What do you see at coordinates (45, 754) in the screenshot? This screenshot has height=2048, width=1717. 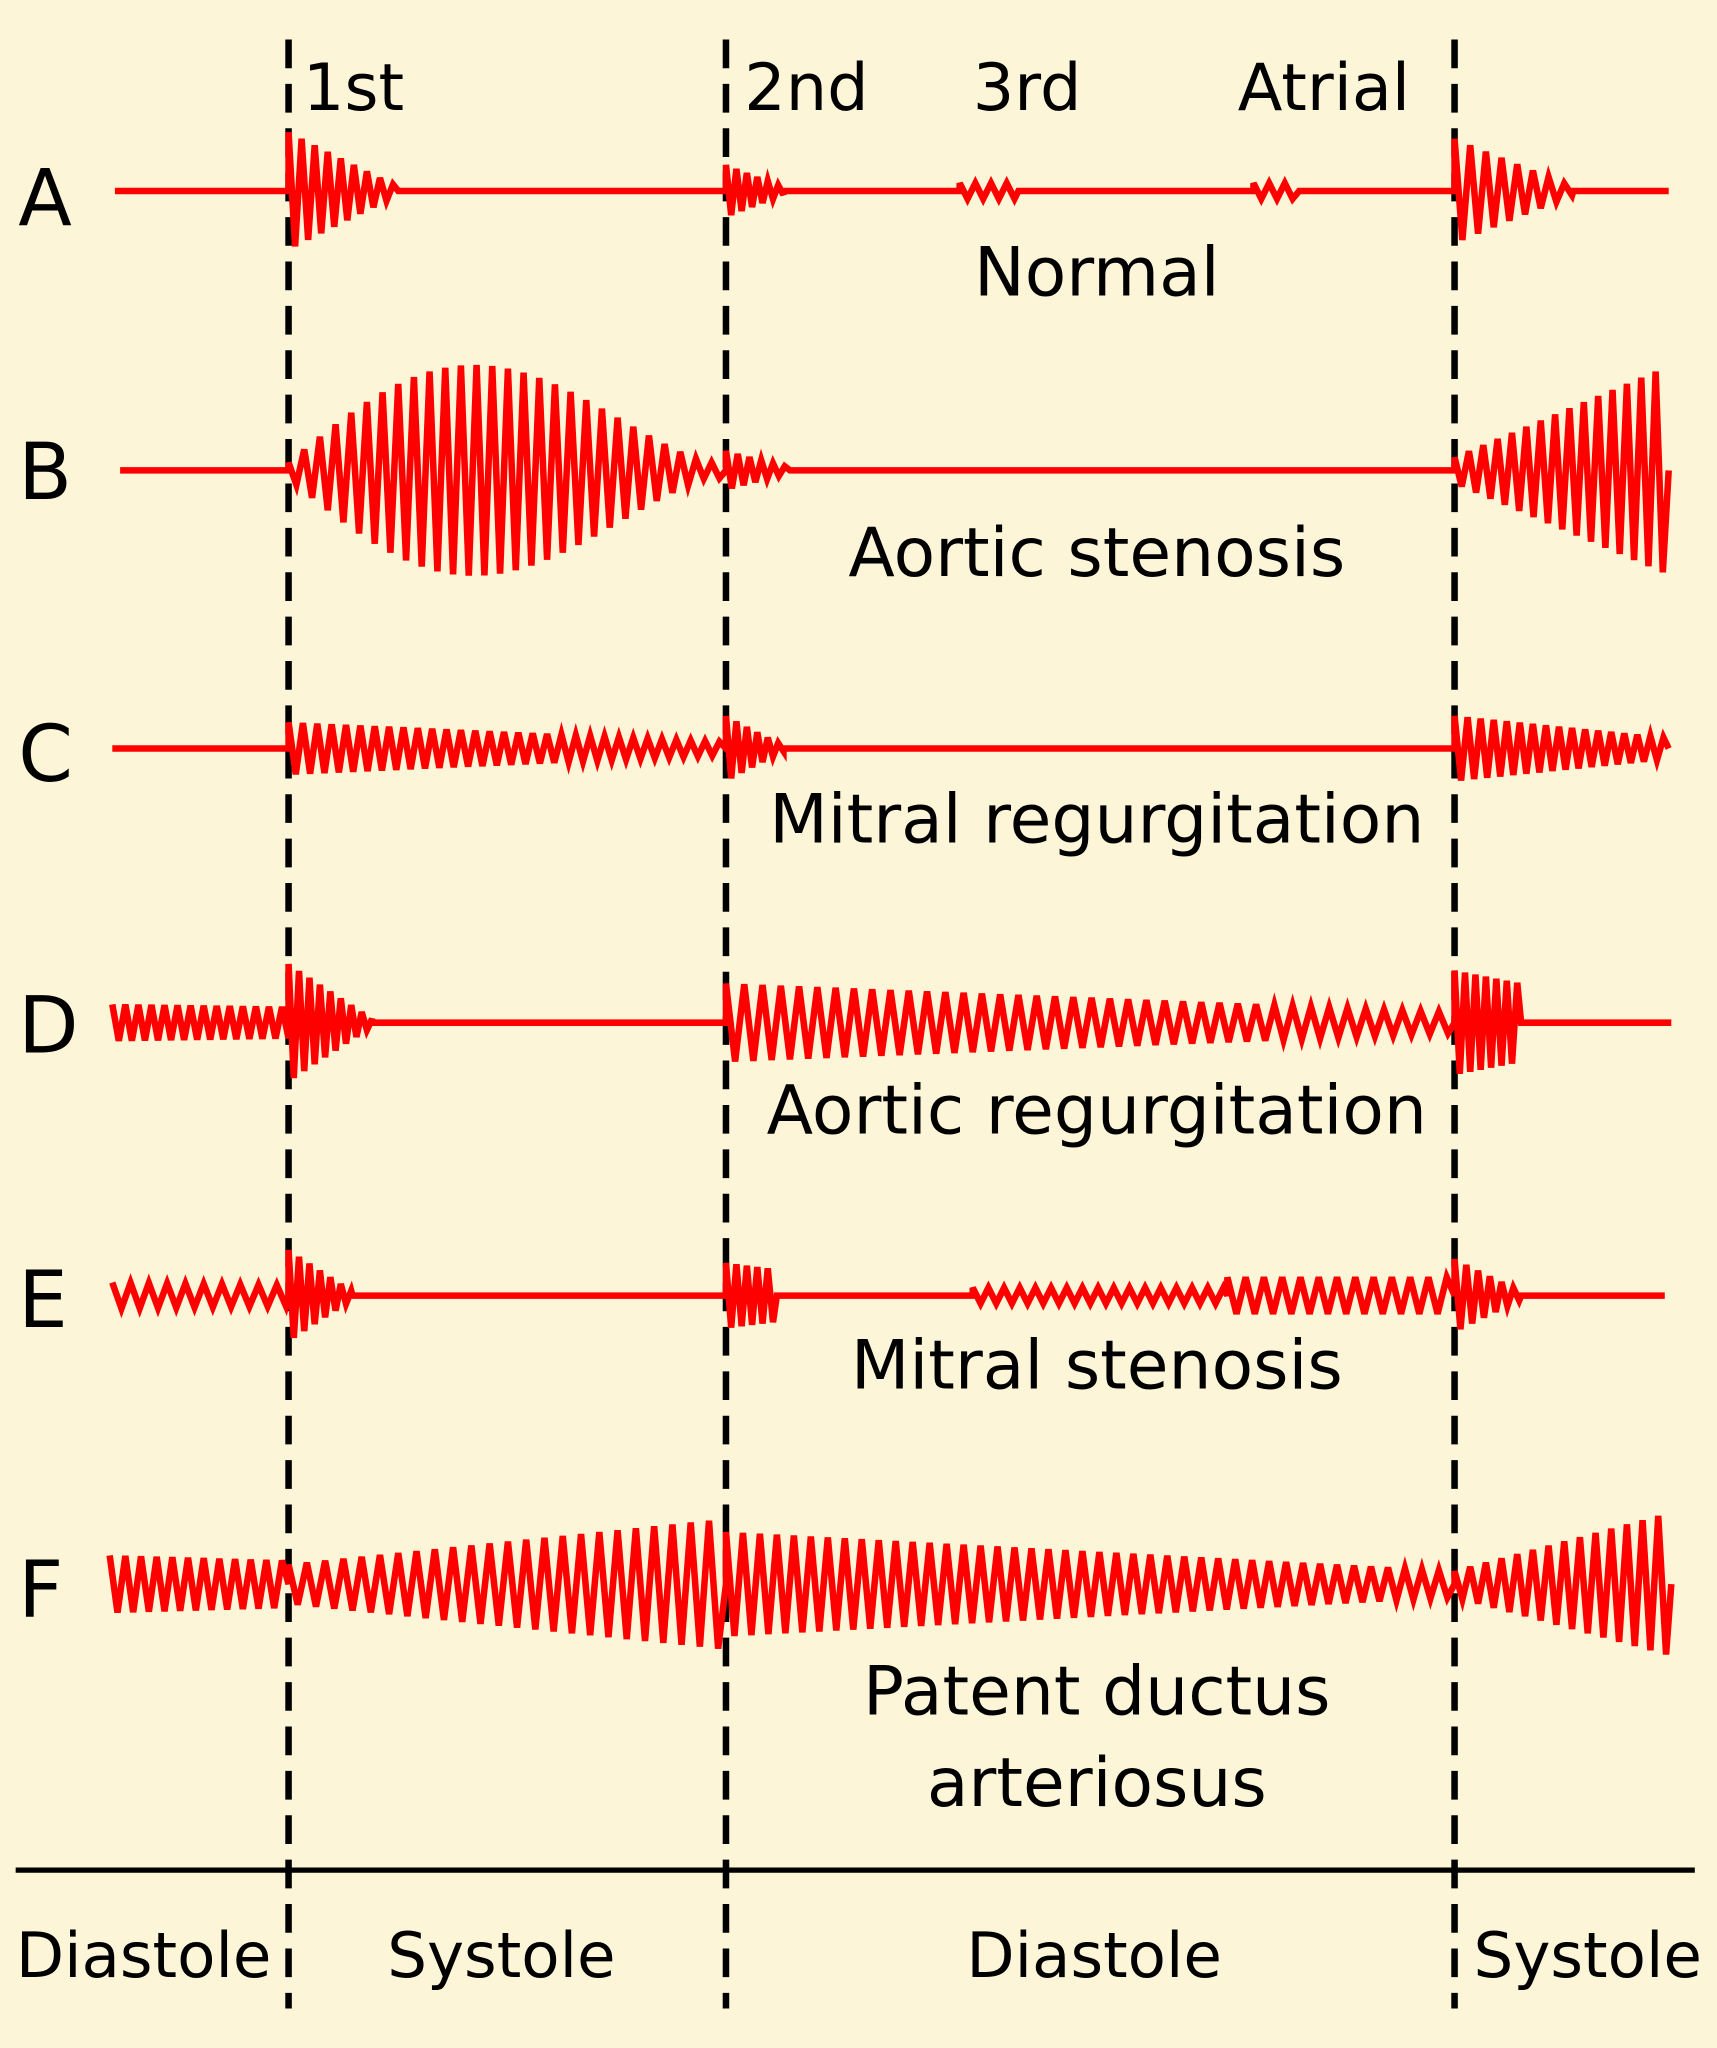 I see `row-letter: C` at bounding box center [45, 754].